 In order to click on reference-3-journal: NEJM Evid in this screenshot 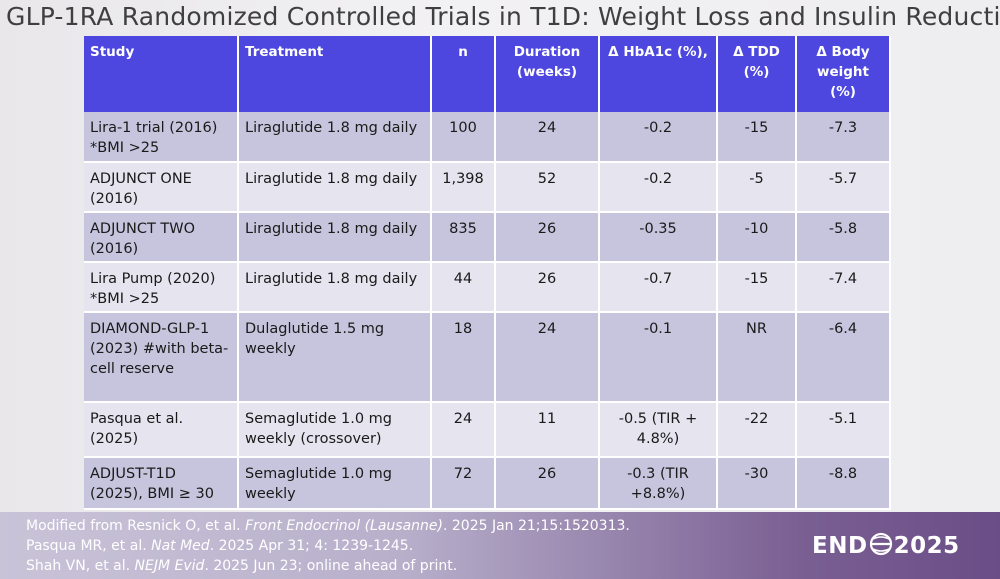, I will do `click(169, 566)`.